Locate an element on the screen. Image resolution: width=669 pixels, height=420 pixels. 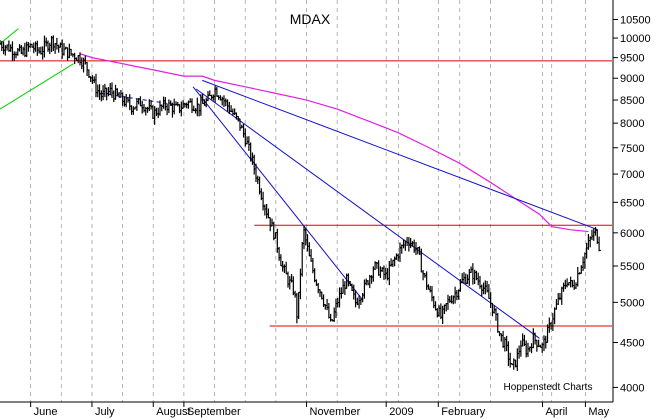
chart-credit: Hoppenstedt Charts is located at coordinates (548, 387).